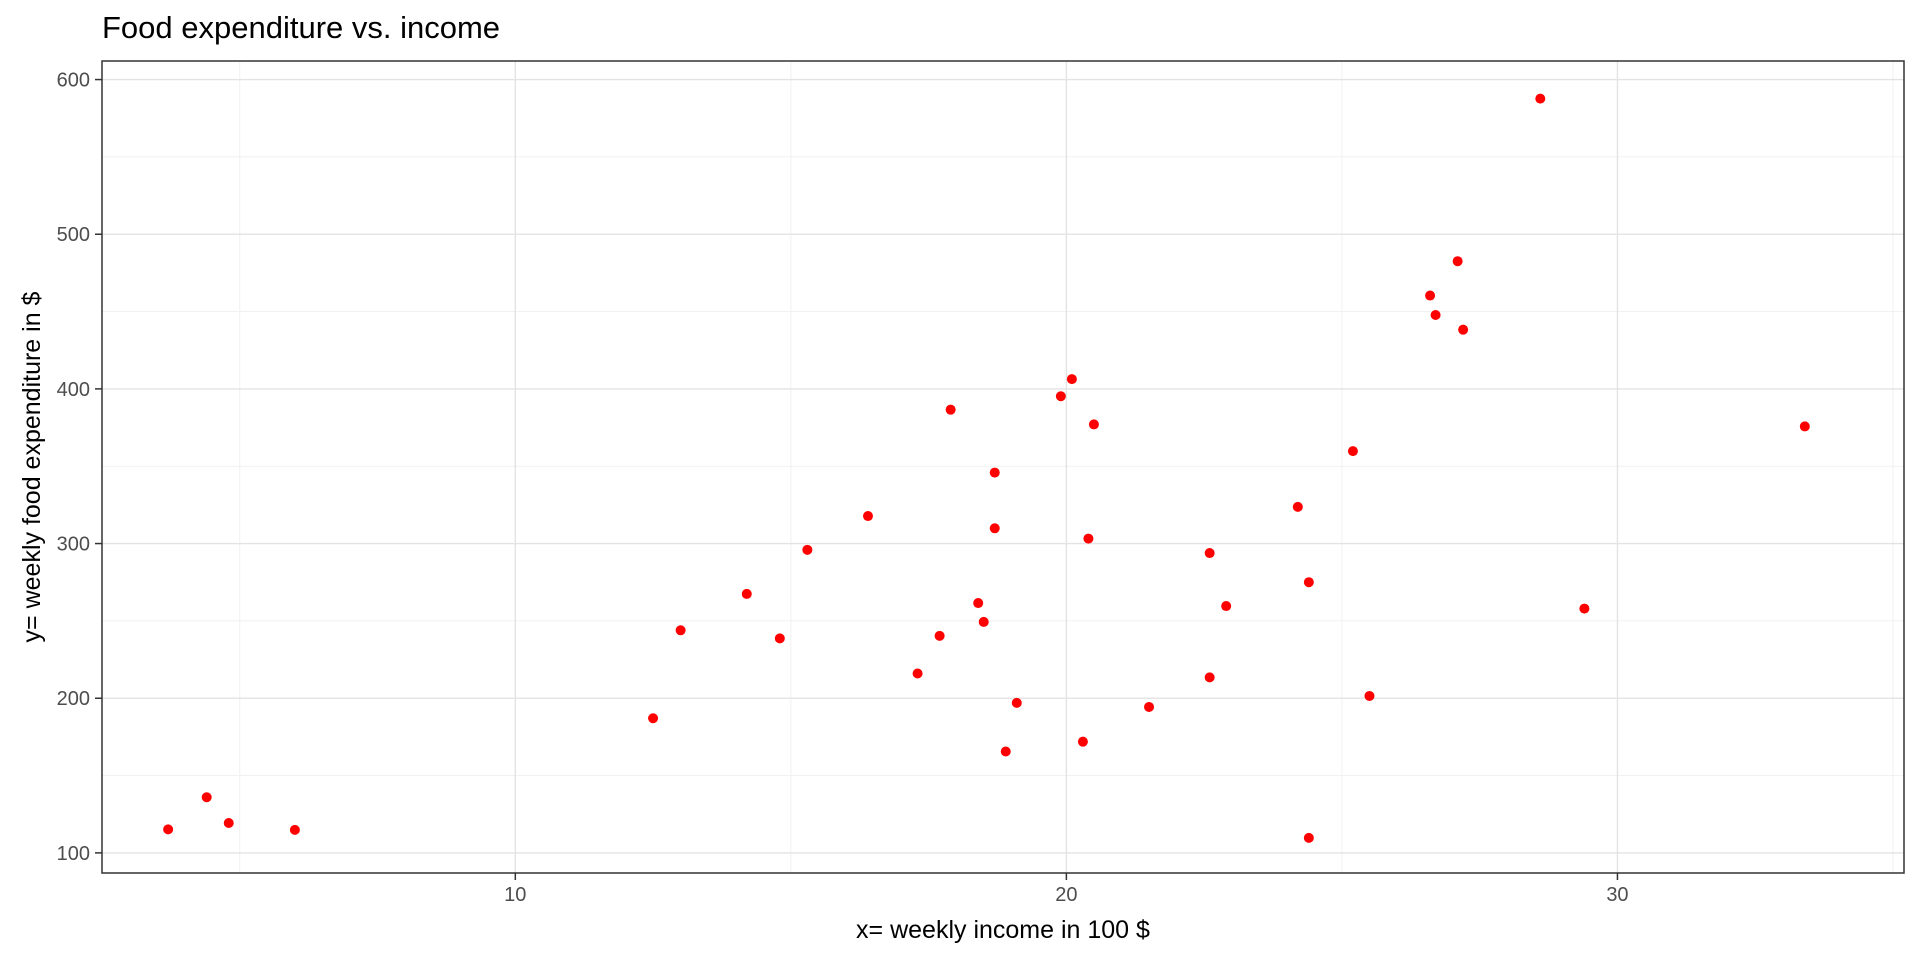 This screenshot has height=960, width=1920. I want to click on x-axis-title: x= weekly income in 100 $, so click(1003, 930).